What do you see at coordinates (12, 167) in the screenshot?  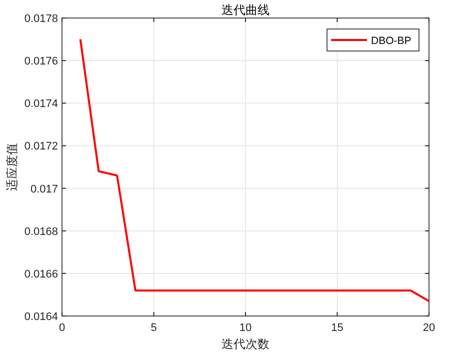 I see `y-axis-title: 适应度值` at bounding box center [12, 167].